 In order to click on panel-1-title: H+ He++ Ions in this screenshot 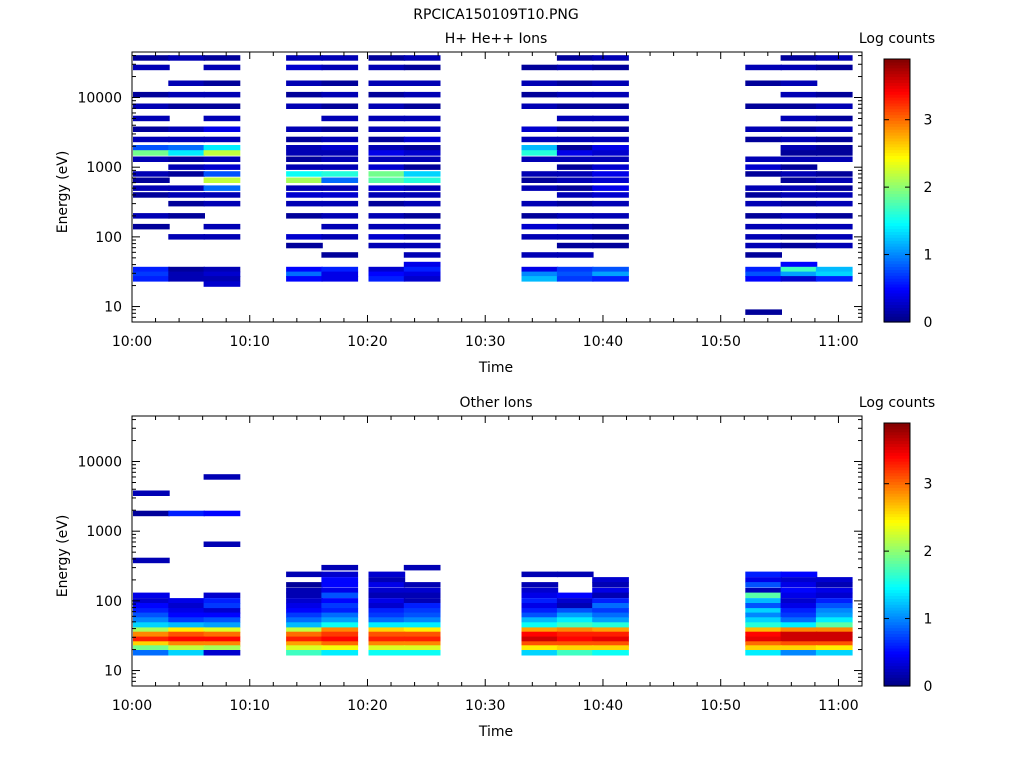, I will do `click(496, 39)`.